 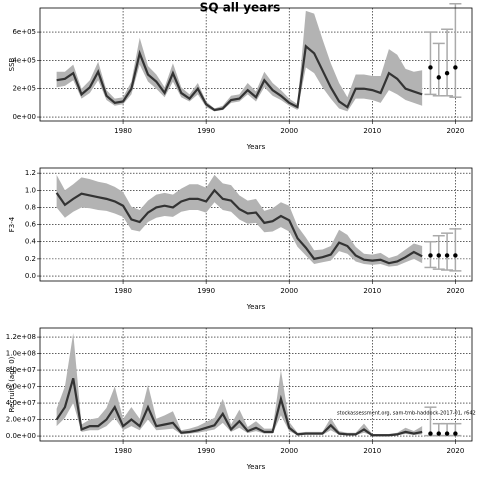 I want to click on y-tick-label: 0.0e+00, so click(x=21, y=436).